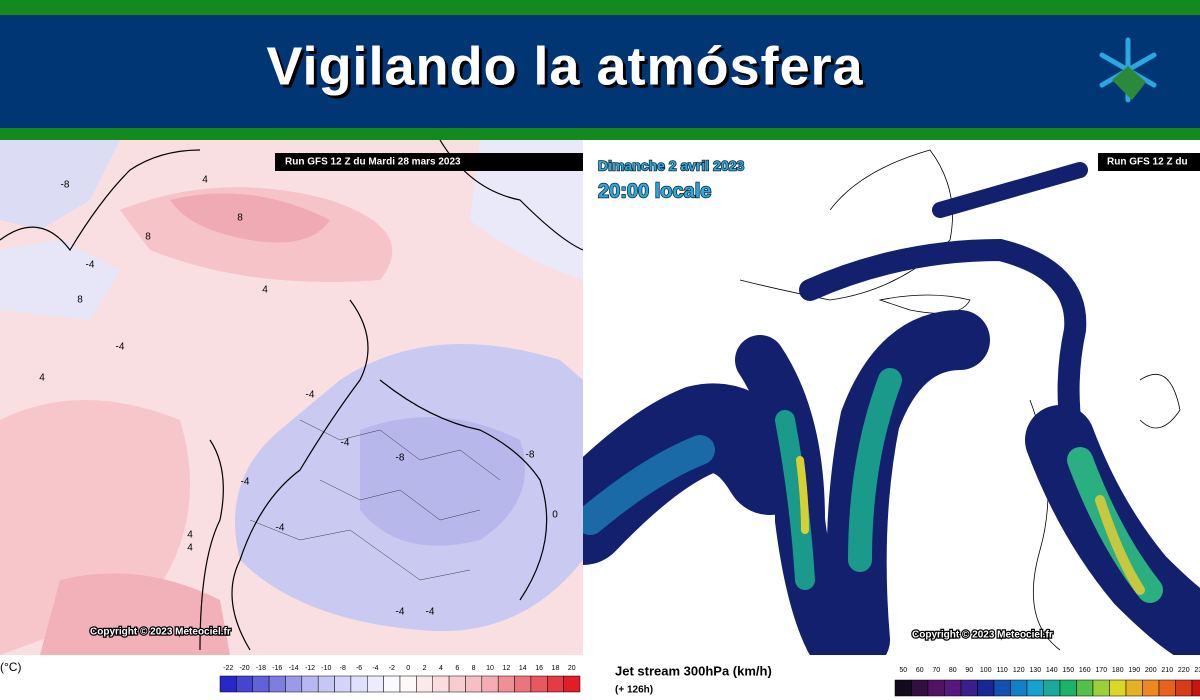 The height and width of the screenshot is (700, 1200). Describe the element at coordinates (1128, 70) in the screenshot. I see `logo` at that location.